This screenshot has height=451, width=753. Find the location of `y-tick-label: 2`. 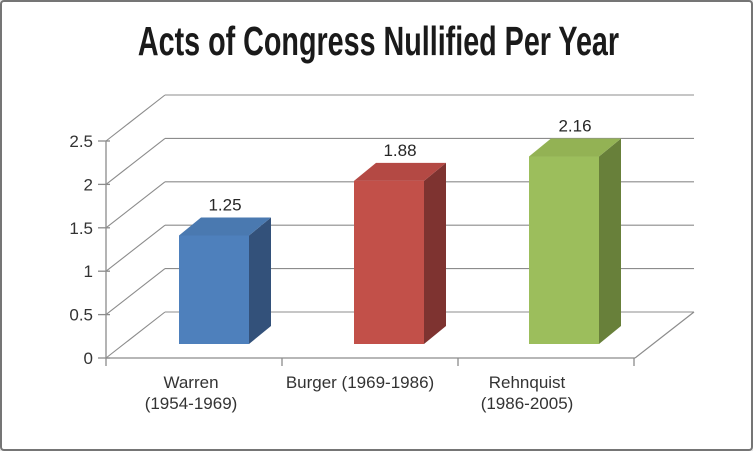

y-tick-label: 2 is located at coordinates (88, 184).